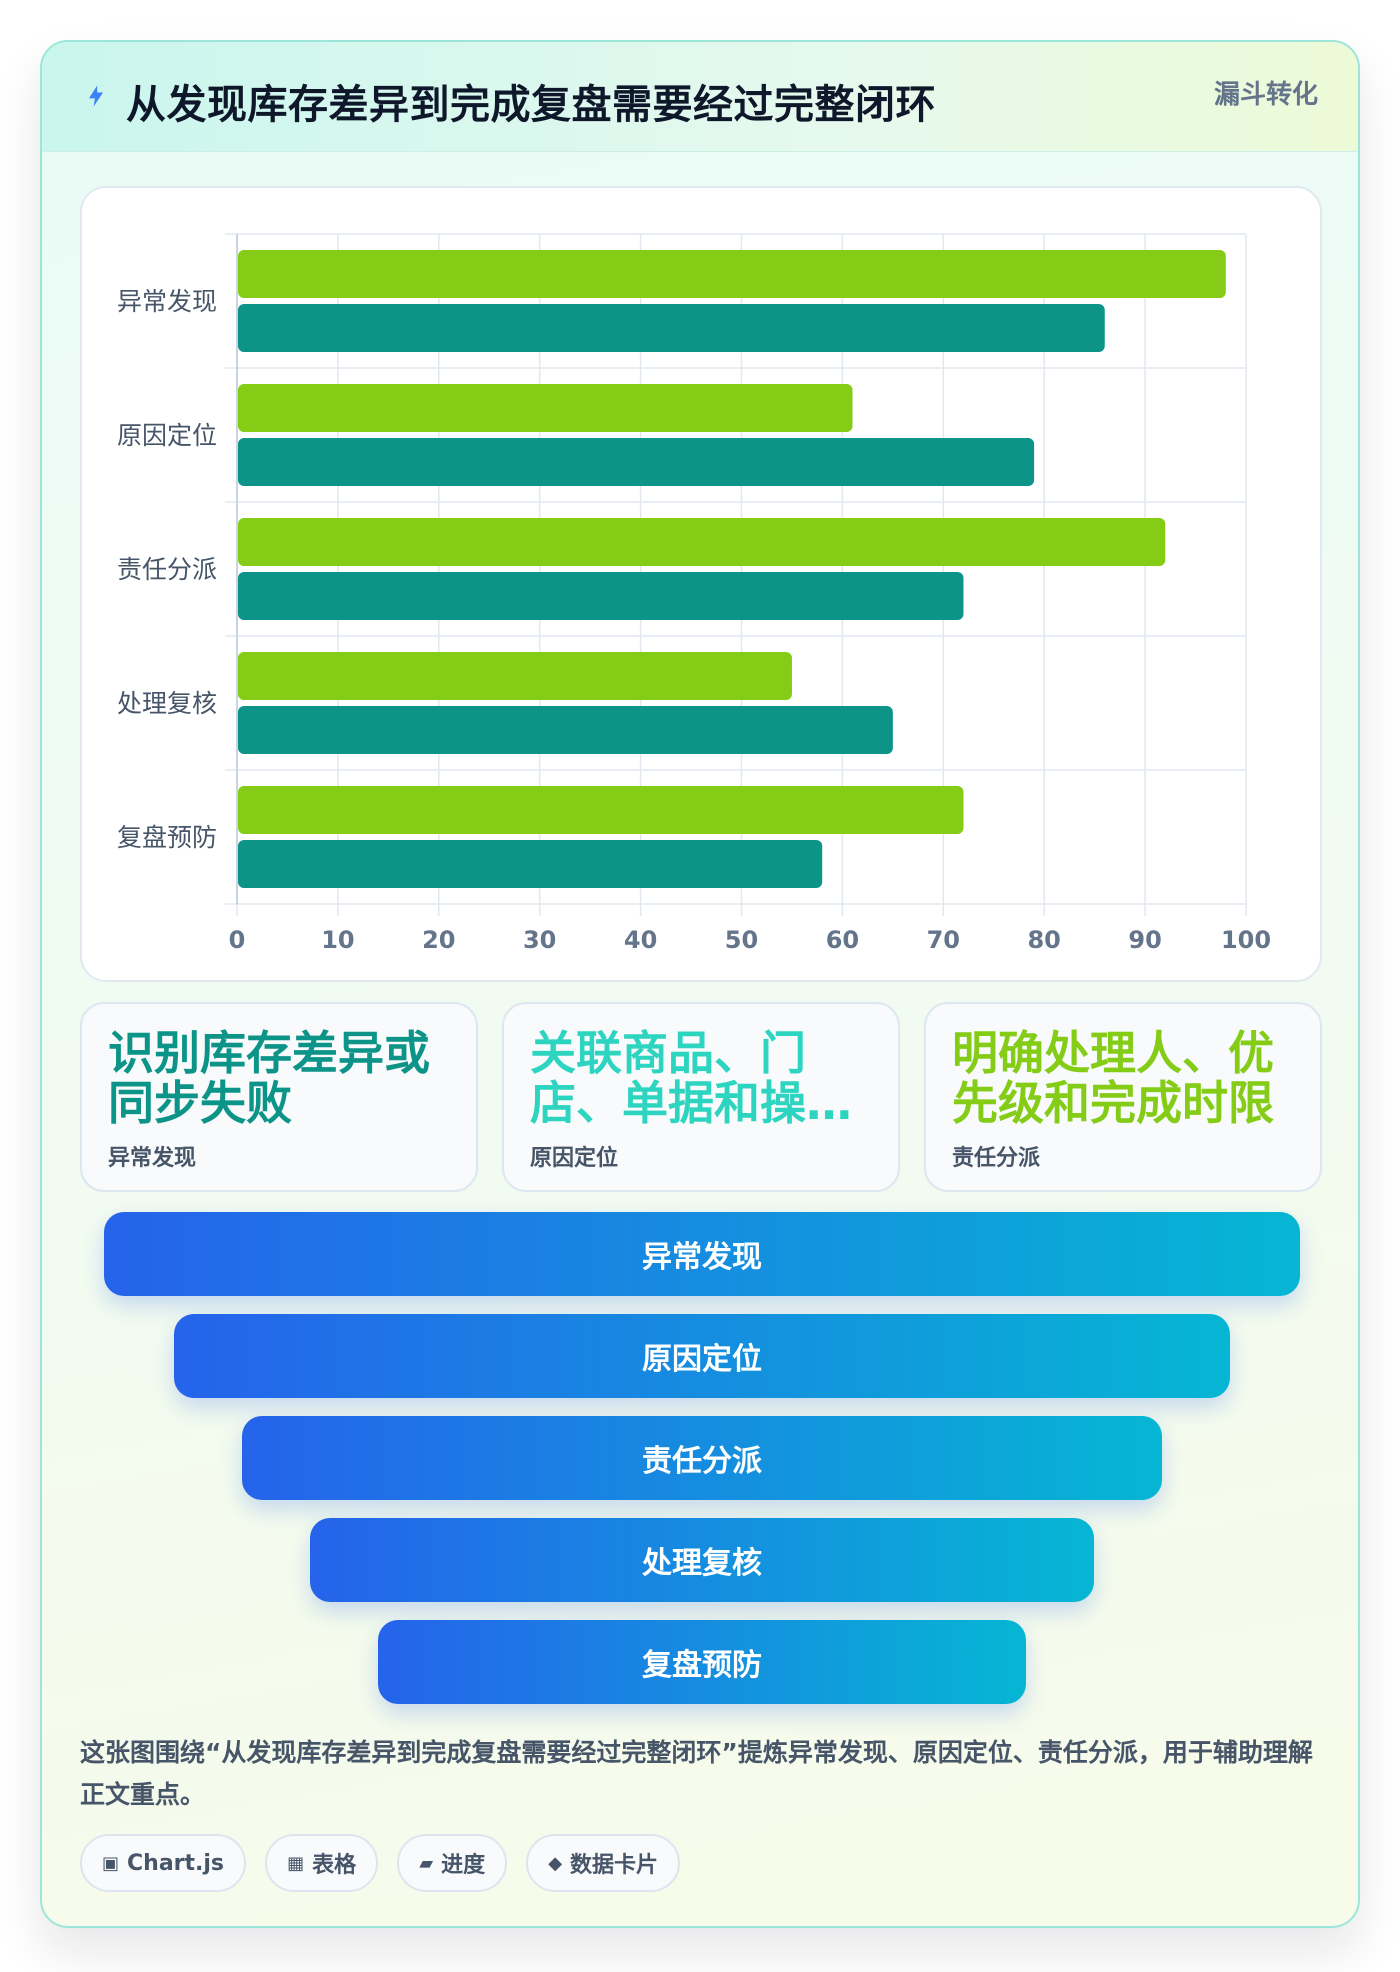 This screenshot has width=1400, height=1972. I want to click on table-icon: ▦, so click(296, 1863).